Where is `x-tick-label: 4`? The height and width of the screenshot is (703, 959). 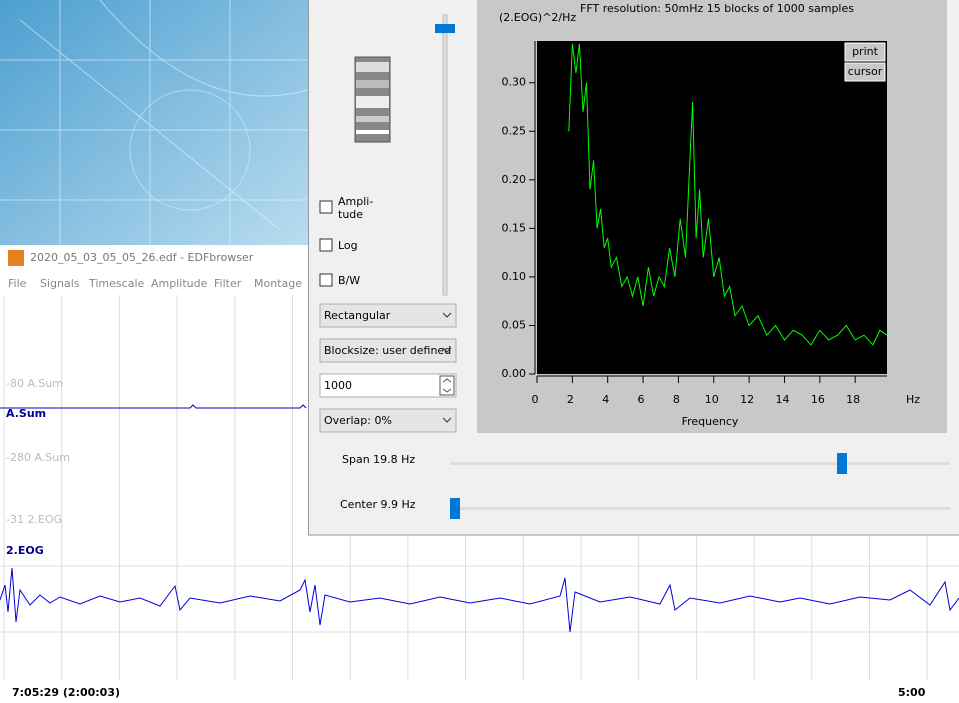
x-tick-label: 4 is located at coordinates (605, 399).